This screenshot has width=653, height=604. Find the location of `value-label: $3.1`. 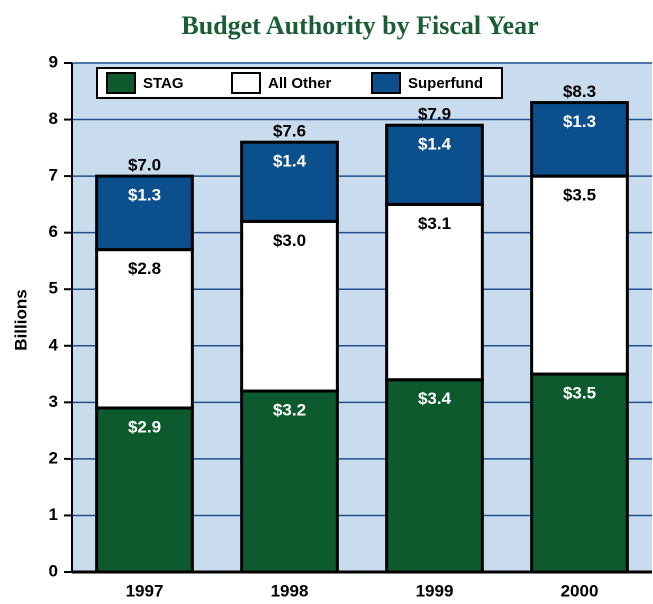

value-label: $3.1 is located at coordinates (434, 223).